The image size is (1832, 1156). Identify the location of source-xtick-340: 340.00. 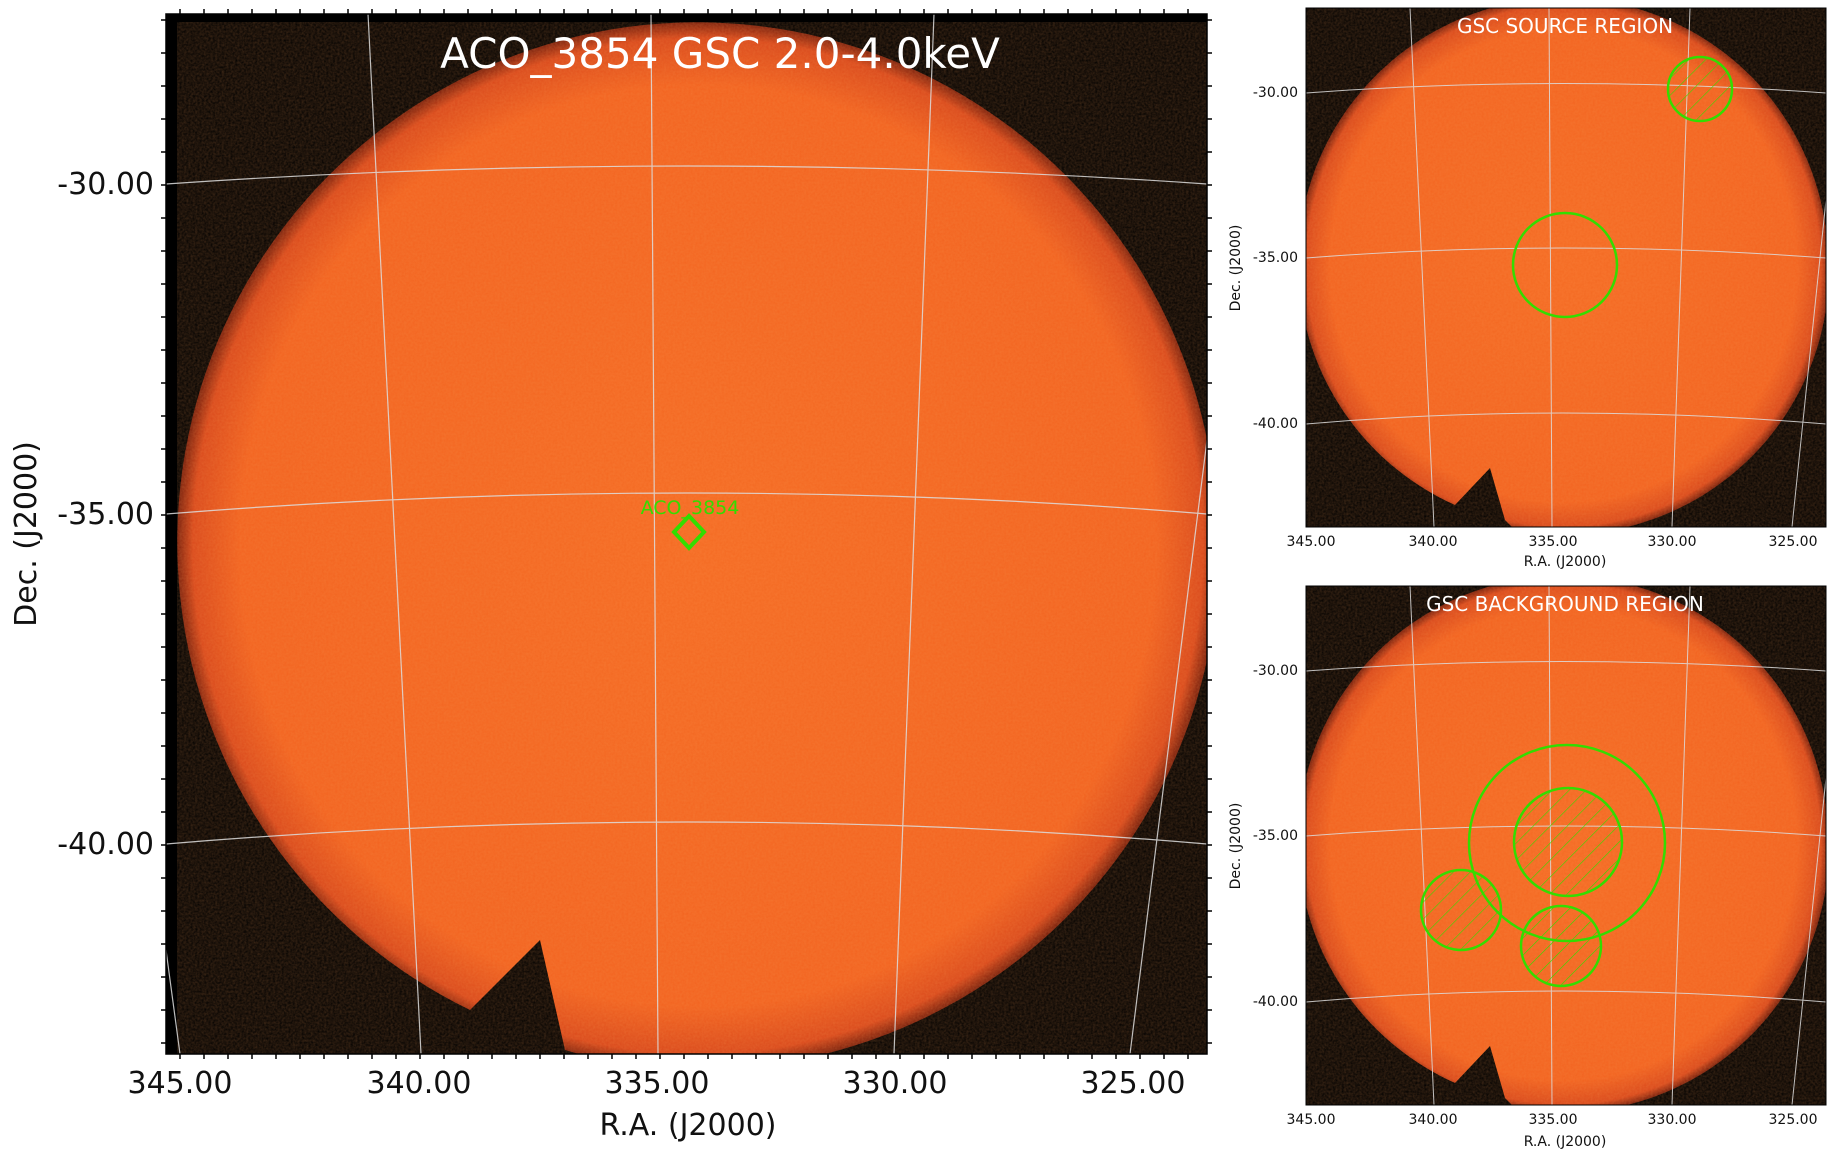
(1433, 542).